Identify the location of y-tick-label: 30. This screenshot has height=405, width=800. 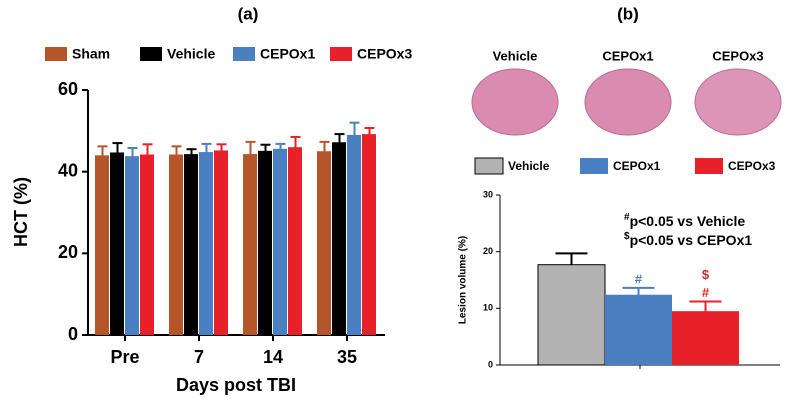
(488, 194).